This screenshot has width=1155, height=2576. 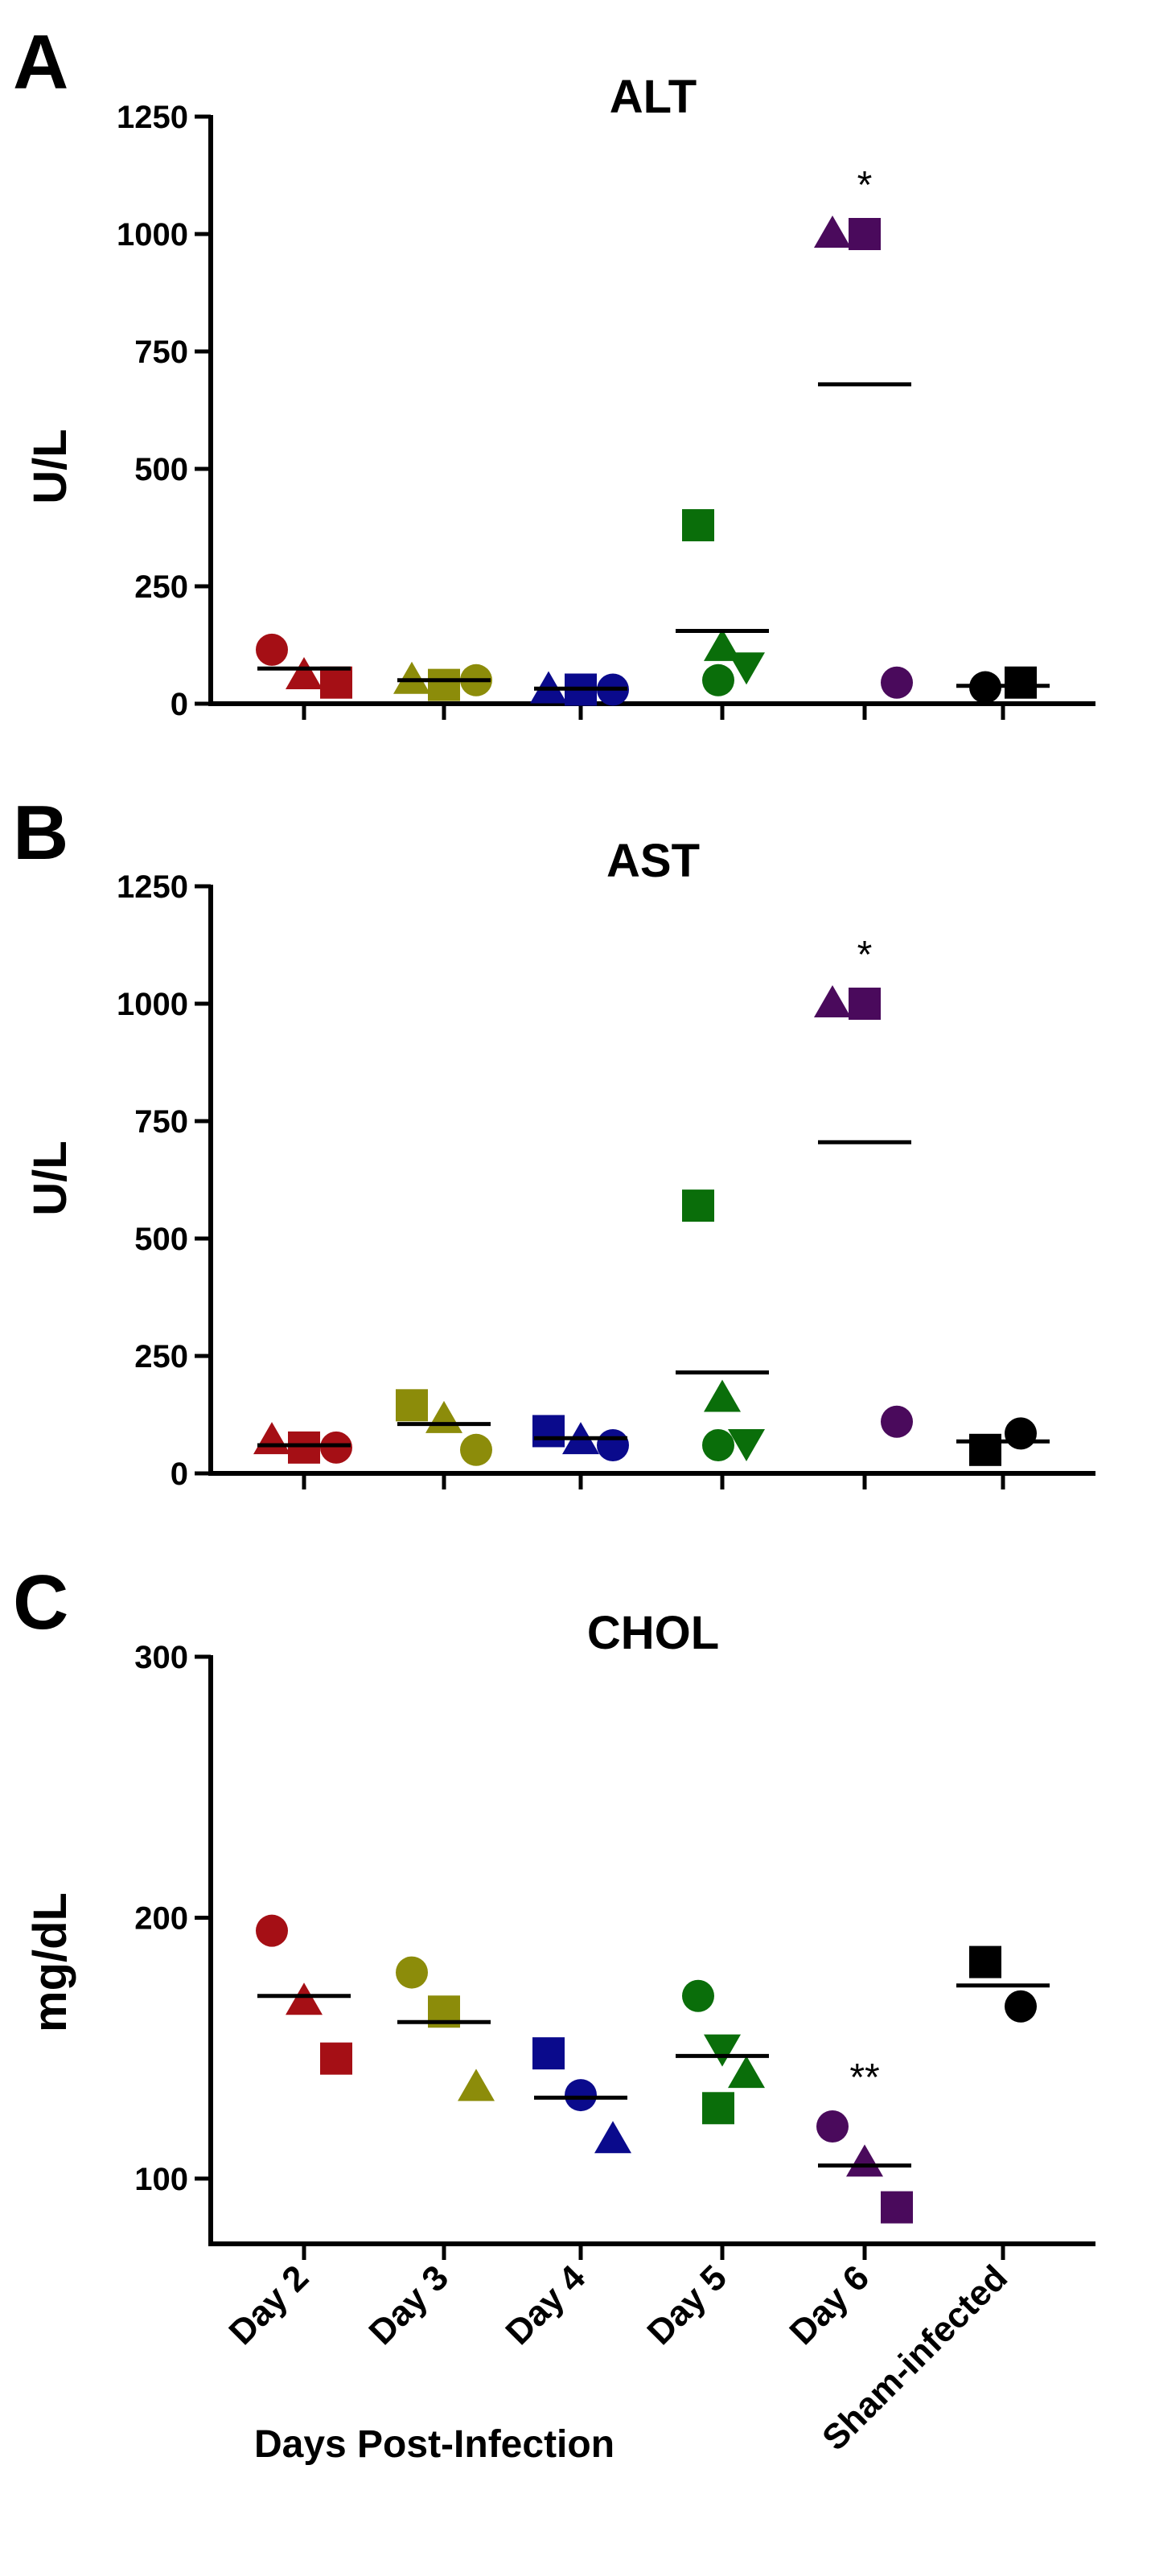 What do you see at coordinates (50, 1962) in the screenshot?
I see `y-axis-label-c: mg/dL` at bounding box center [50, 1962].